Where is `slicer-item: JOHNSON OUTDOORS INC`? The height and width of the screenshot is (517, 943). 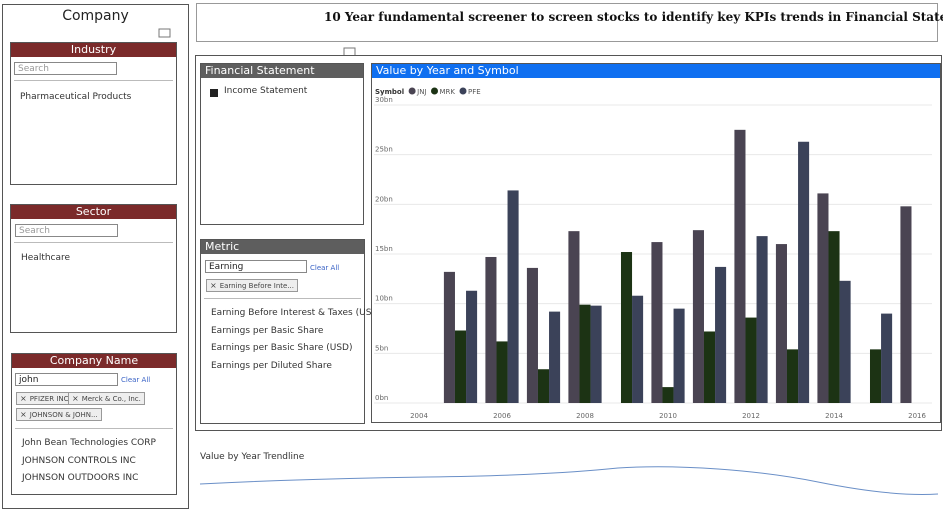
slicer-item: JOHNSON OUTDOORS INC is located at coordinates (80, 478).